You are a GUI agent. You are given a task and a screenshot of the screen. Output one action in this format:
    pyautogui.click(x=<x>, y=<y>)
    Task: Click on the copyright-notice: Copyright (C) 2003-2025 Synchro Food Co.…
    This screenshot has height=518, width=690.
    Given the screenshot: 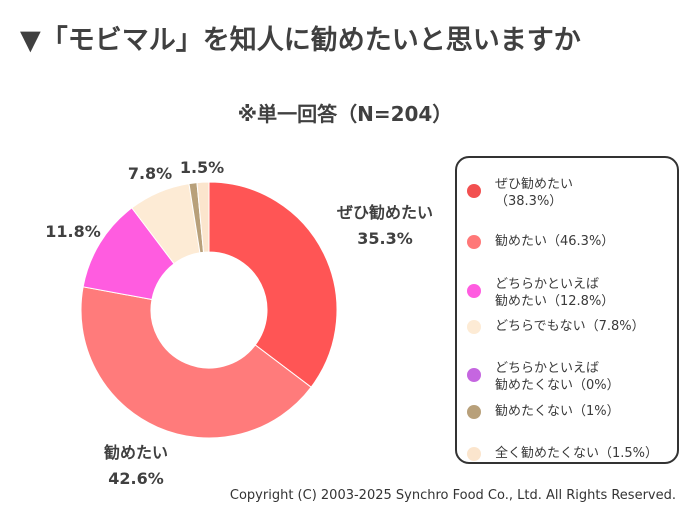 What is the action you would take?
    pyautogui.click(x=452, y=495)
    